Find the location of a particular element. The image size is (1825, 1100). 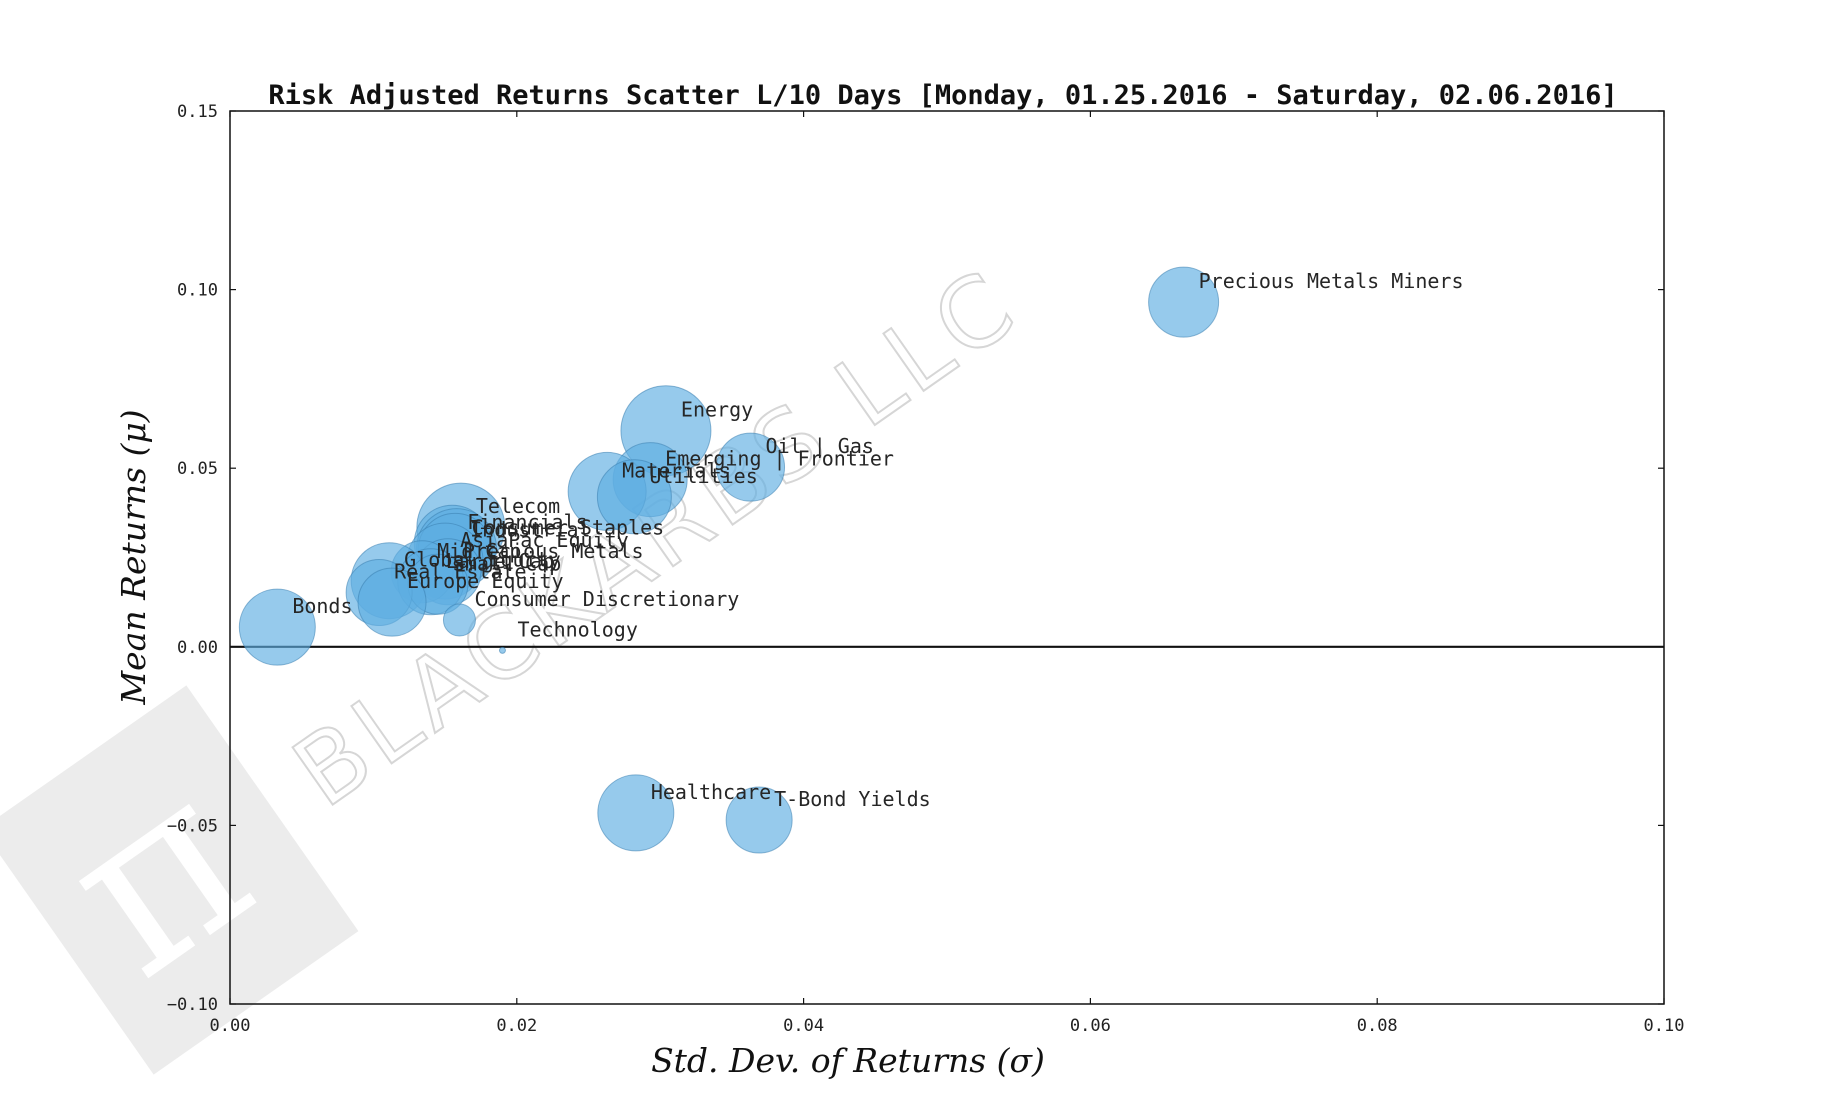

data-point-label: Mid Cap is located at coordinates (479, 551).